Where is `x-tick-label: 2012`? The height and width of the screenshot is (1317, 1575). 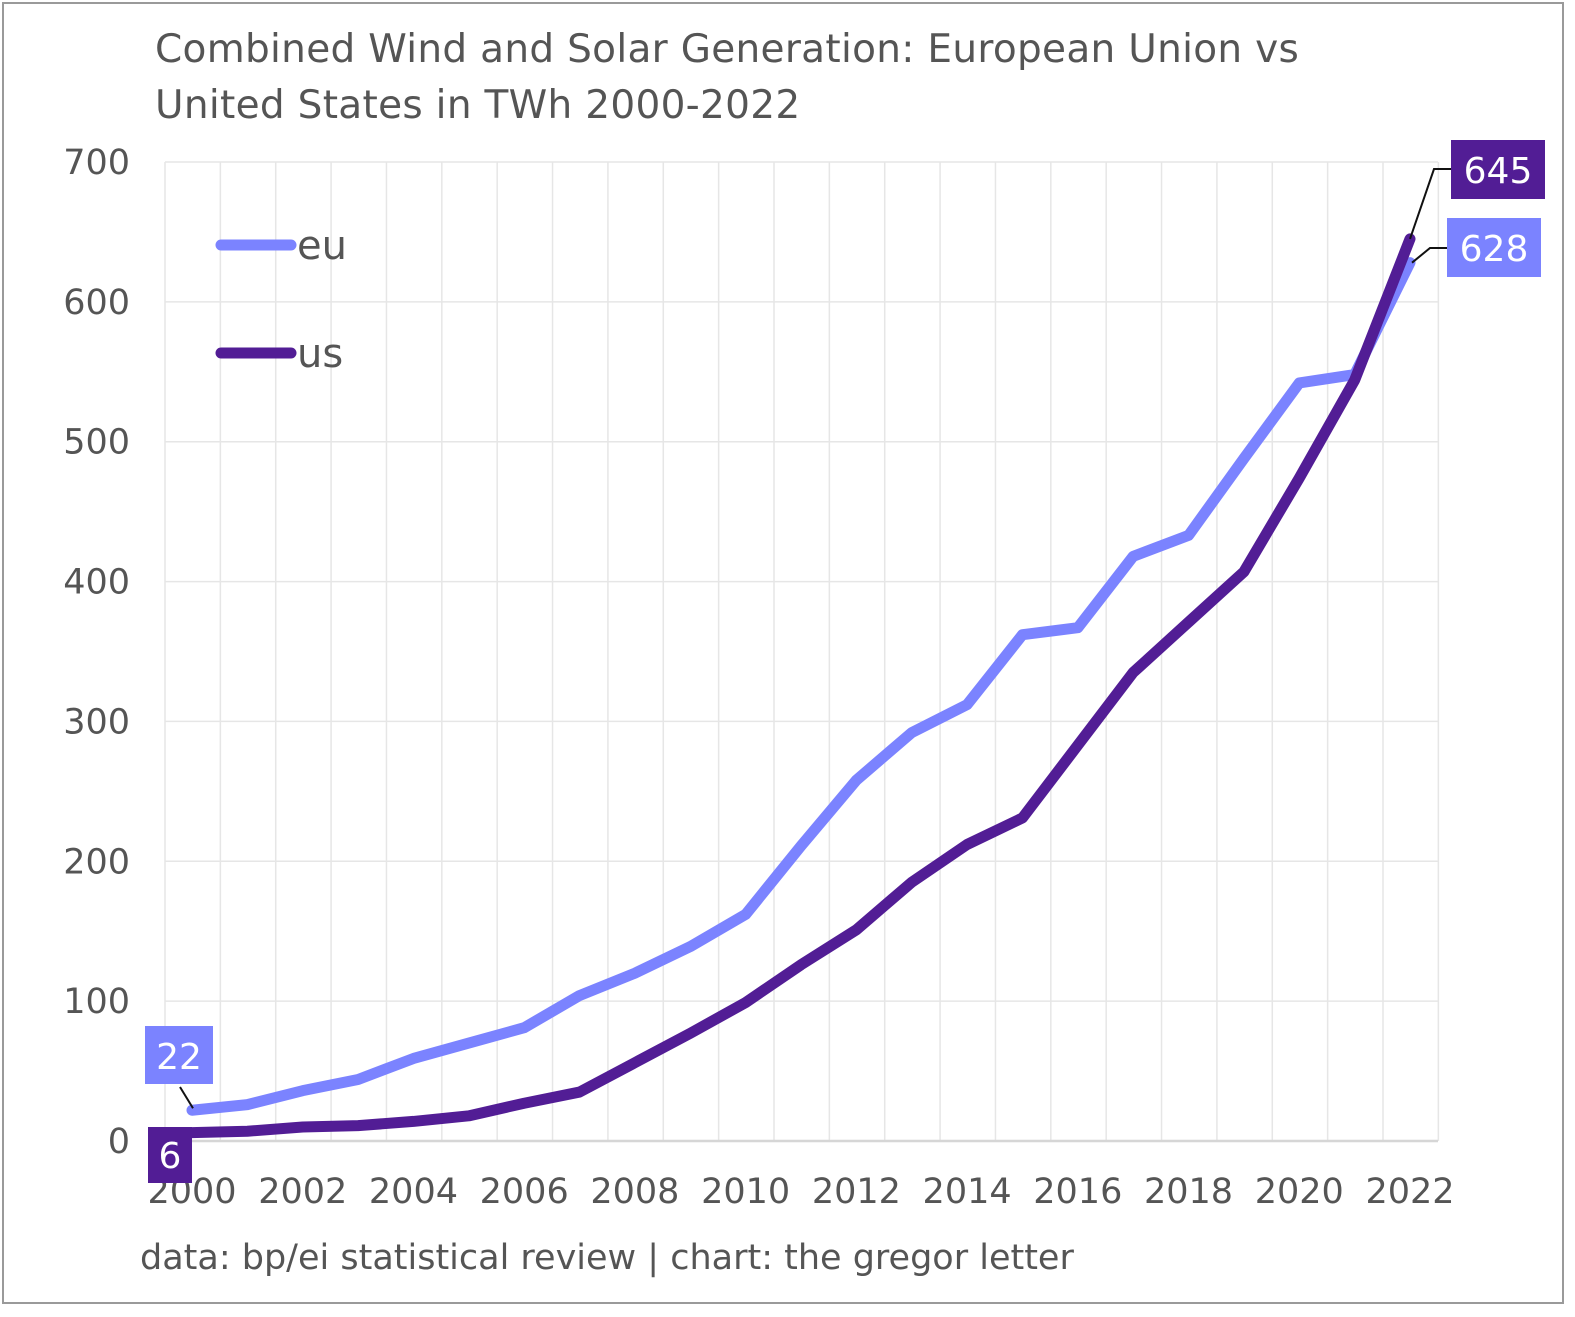
x-tick-label: 2012 is located at coordinates (856, 1192).